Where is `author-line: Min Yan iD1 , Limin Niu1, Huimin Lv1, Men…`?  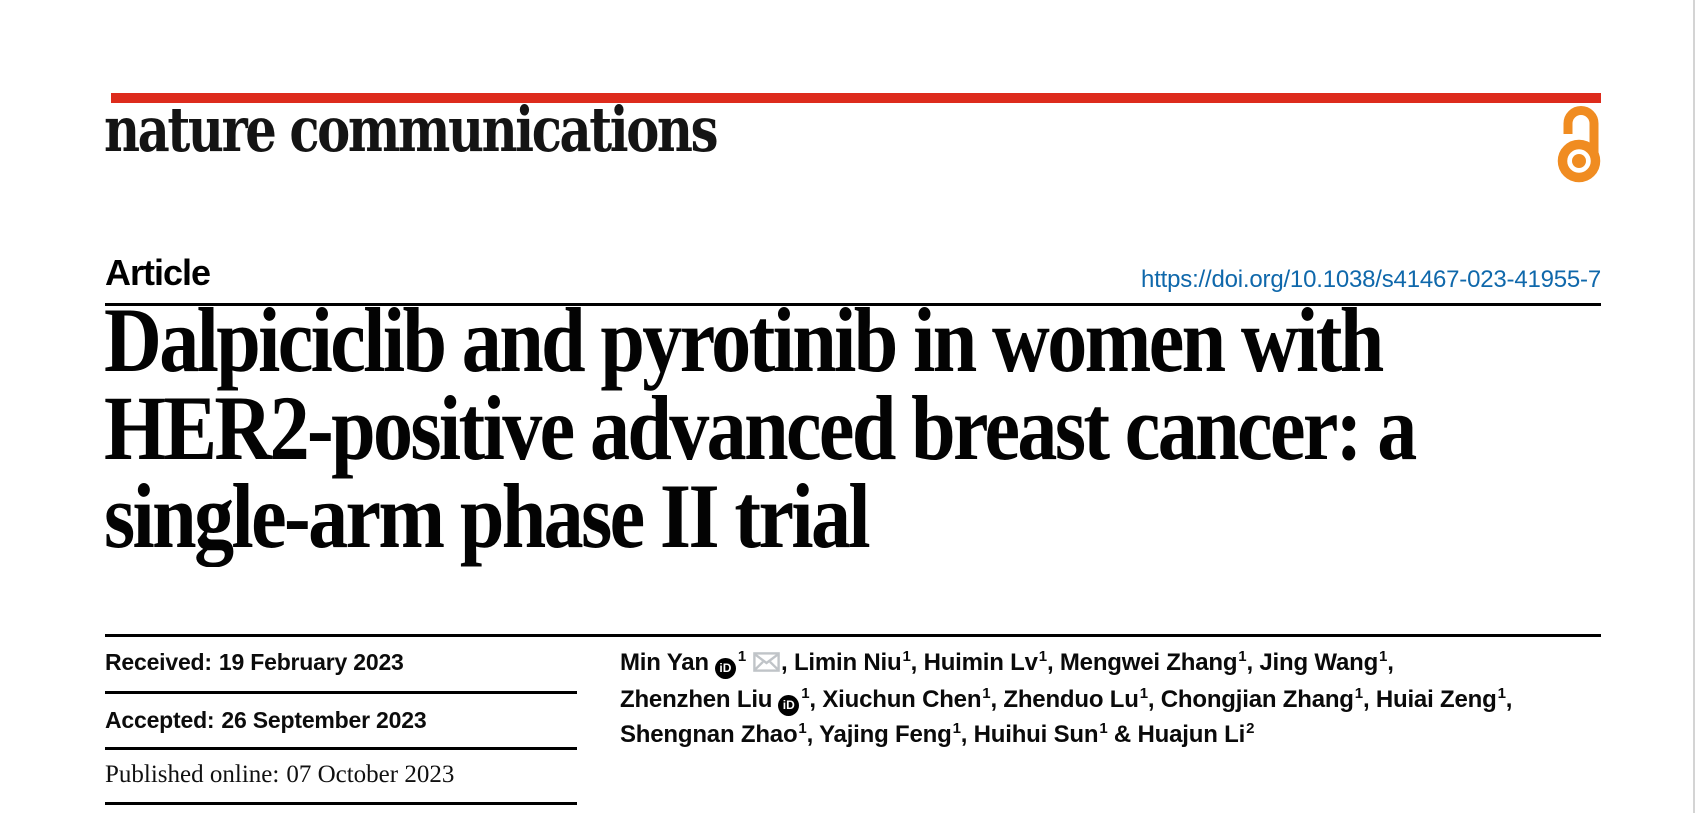 author-line: Min Yan iD1 , Limin Niu1, Huimin Lv1, Men… is located at coordinates (1080, 663).